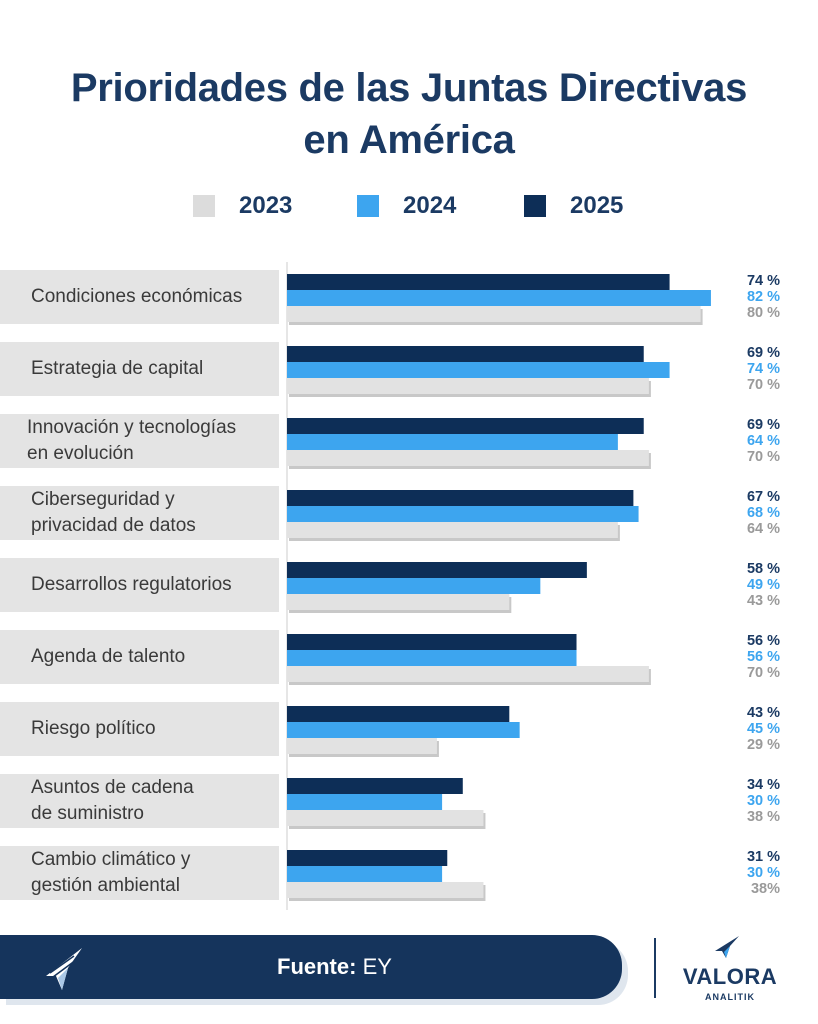 This screenshot has height=1024, width=818. Describe the element at coordinates (93, 728) in the screenshot. I see `category-label-riesgo-politico: Riesgo político` at that location.